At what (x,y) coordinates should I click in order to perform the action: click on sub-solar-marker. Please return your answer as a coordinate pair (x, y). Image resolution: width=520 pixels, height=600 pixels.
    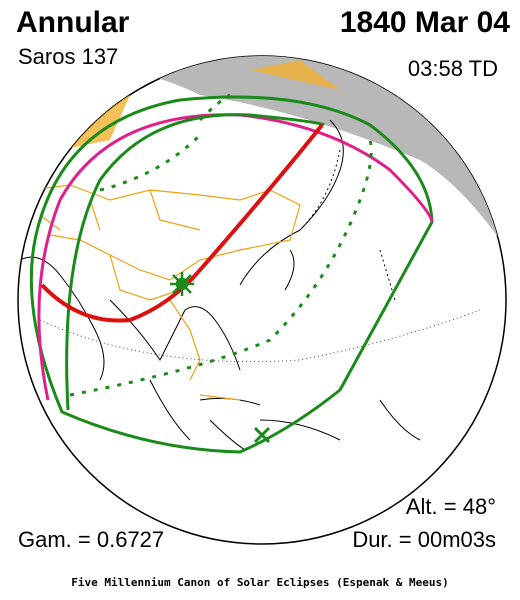
    Looking at the image, I should click on (262, 435).